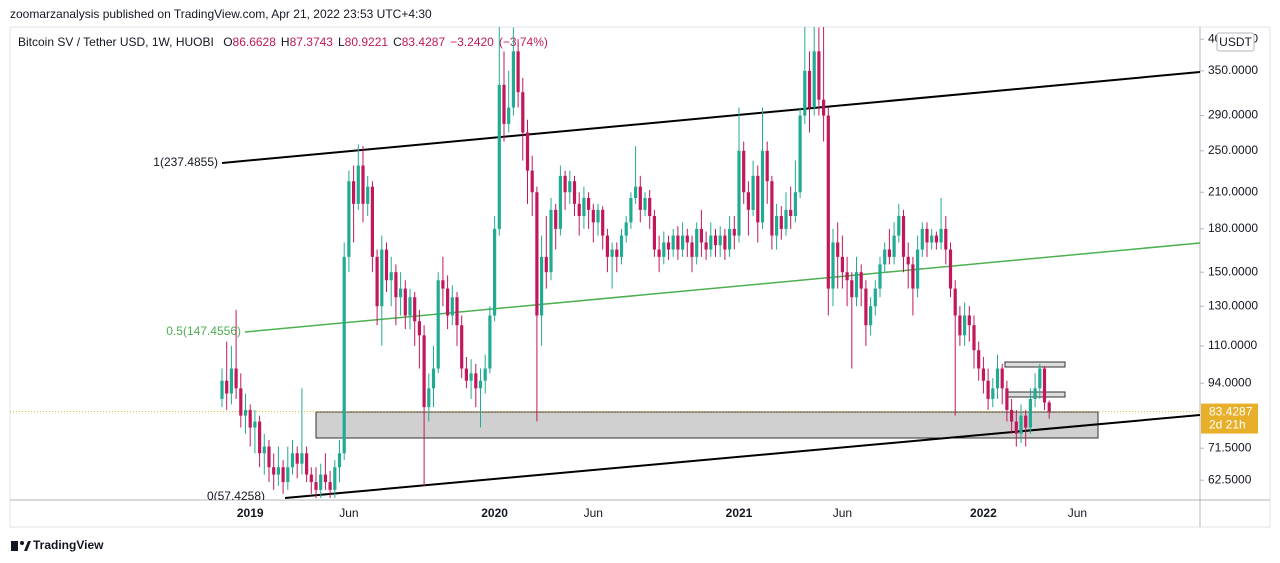 The image size is (1280, 563). What do you see at coordinates (423, 42) in the screenshot?
I see `ohlc-value: 83.4287` at bounding box center [423, 42].